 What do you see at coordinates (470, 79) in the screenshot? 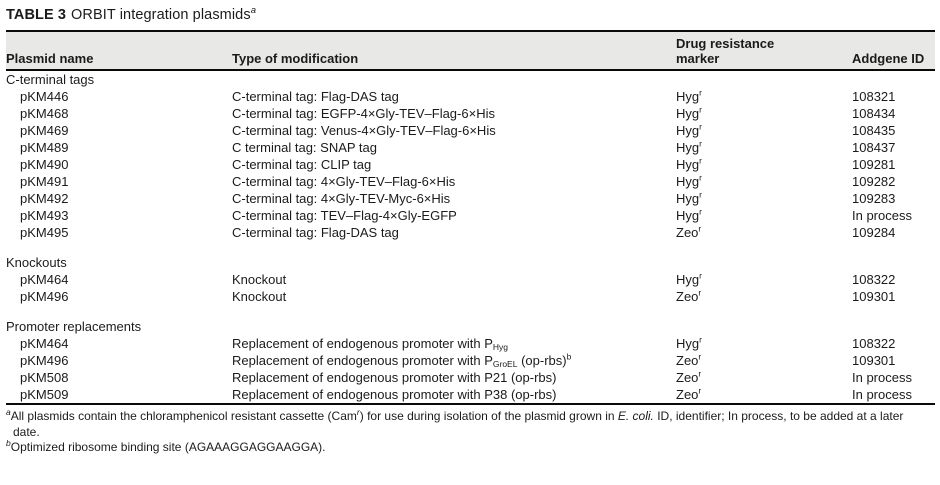
I see `section-row: C-terminal tags` at bounding box center [470, 79].